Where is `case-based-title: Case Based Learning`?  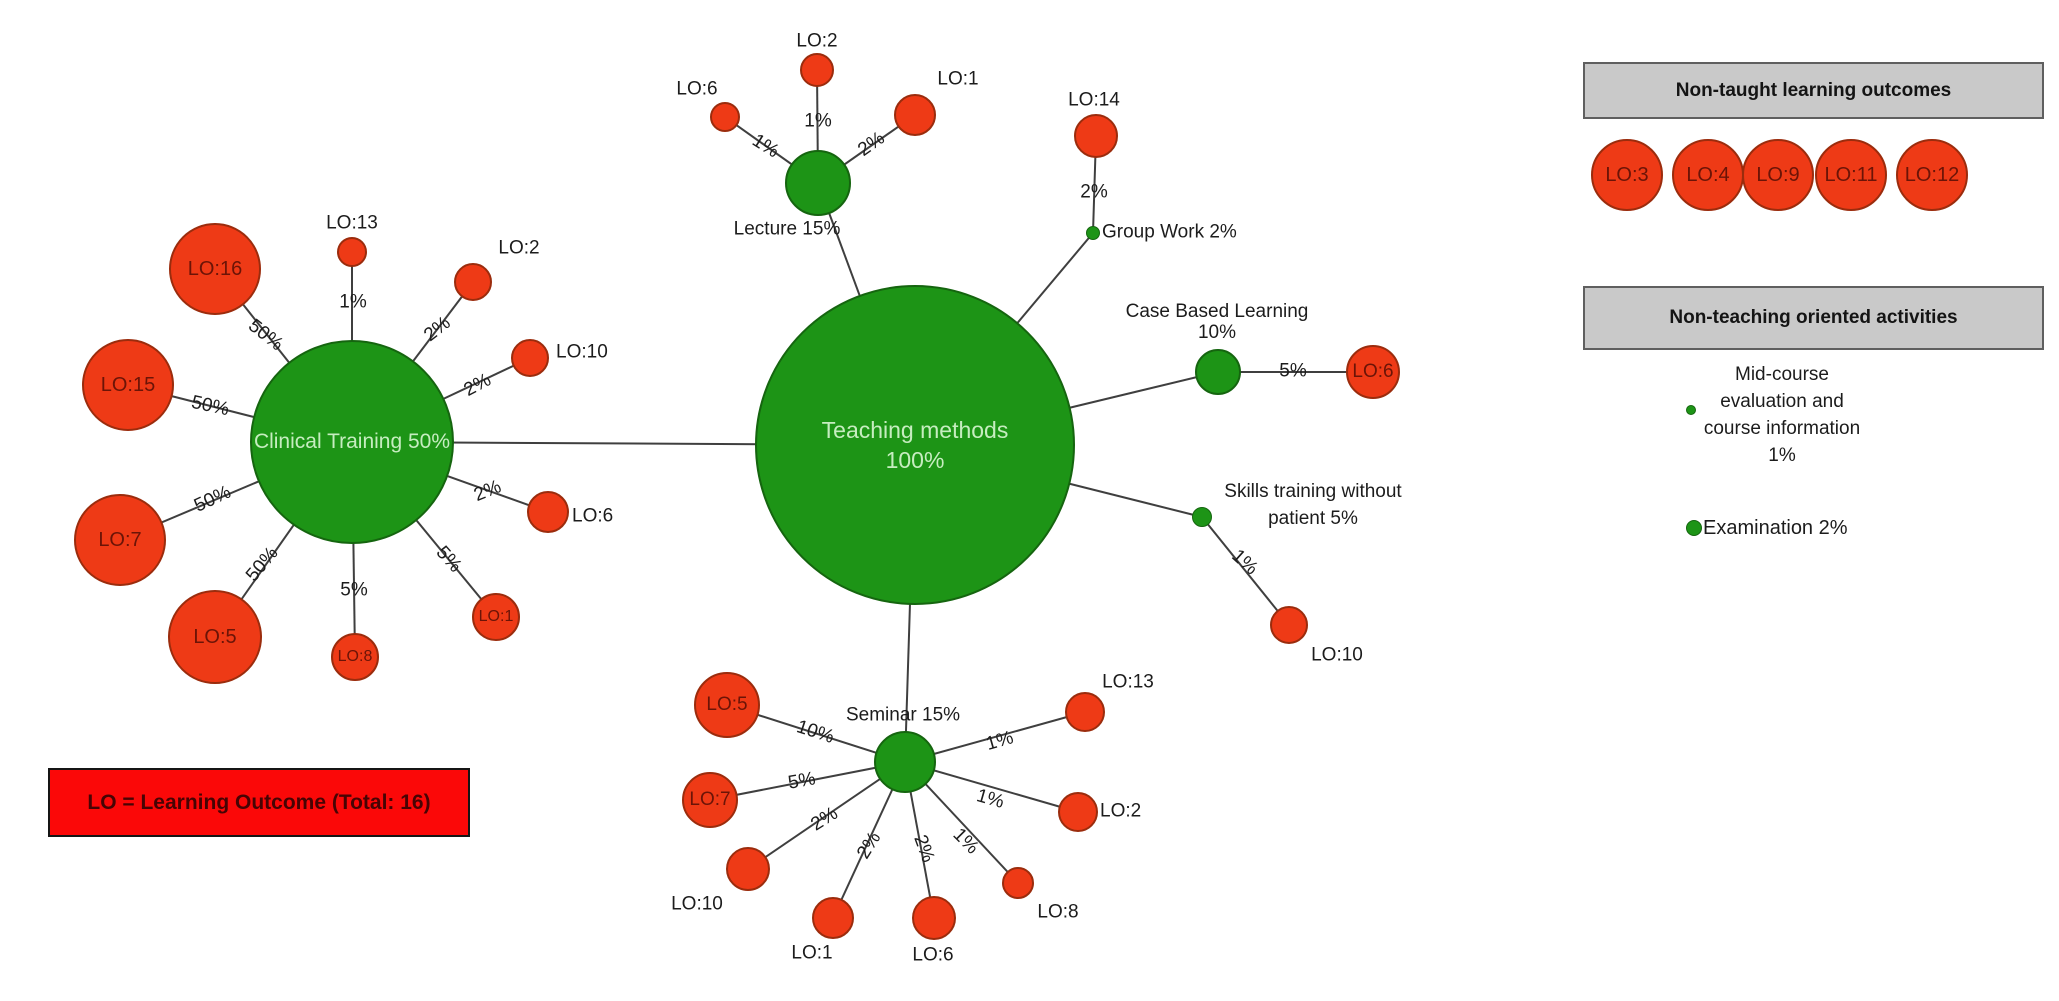 case-based-title: Case Based Learning is located at coordinates (1217, 312).